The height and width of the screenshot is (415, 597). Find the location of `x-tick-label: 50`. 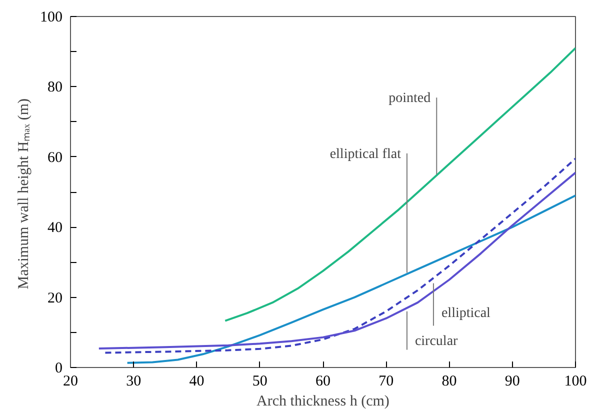

x-tick-label: 50 is located at coordinates (260, 382).